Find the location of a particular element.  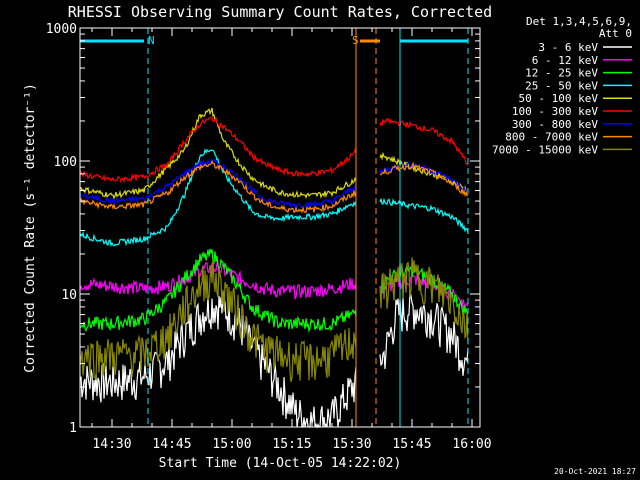

x-tick-label: 14:45 is located at coordinates (171, 444).